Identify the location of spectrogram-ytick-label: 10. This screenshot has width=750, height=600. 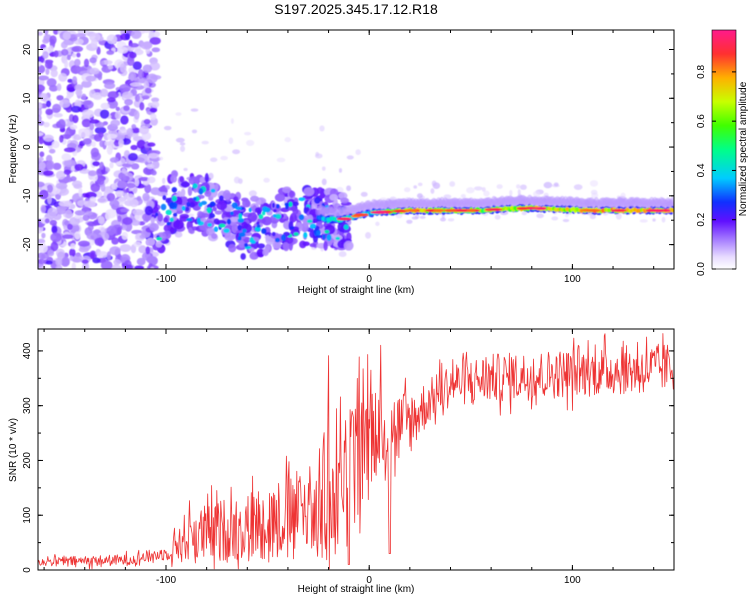
(27, 98).